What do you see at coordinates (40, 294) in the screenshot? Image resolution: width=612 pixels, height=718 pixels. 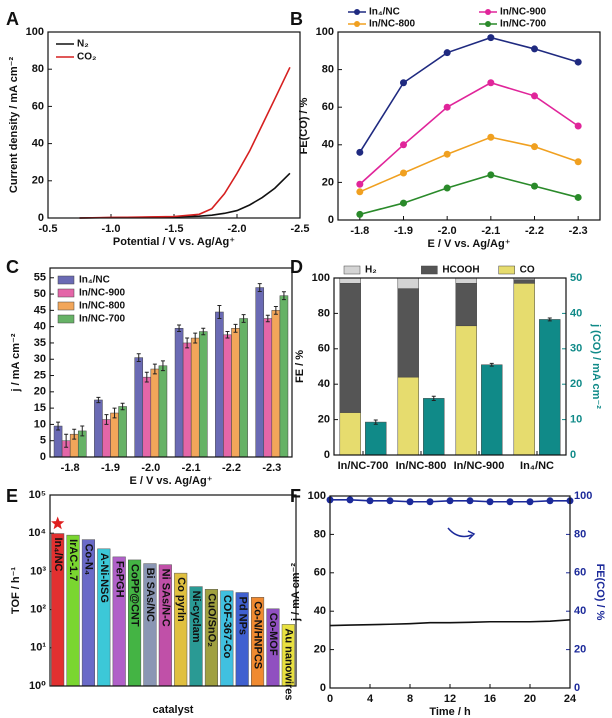 I see `y-tick-label: 50` at bounding box center [40, 294].